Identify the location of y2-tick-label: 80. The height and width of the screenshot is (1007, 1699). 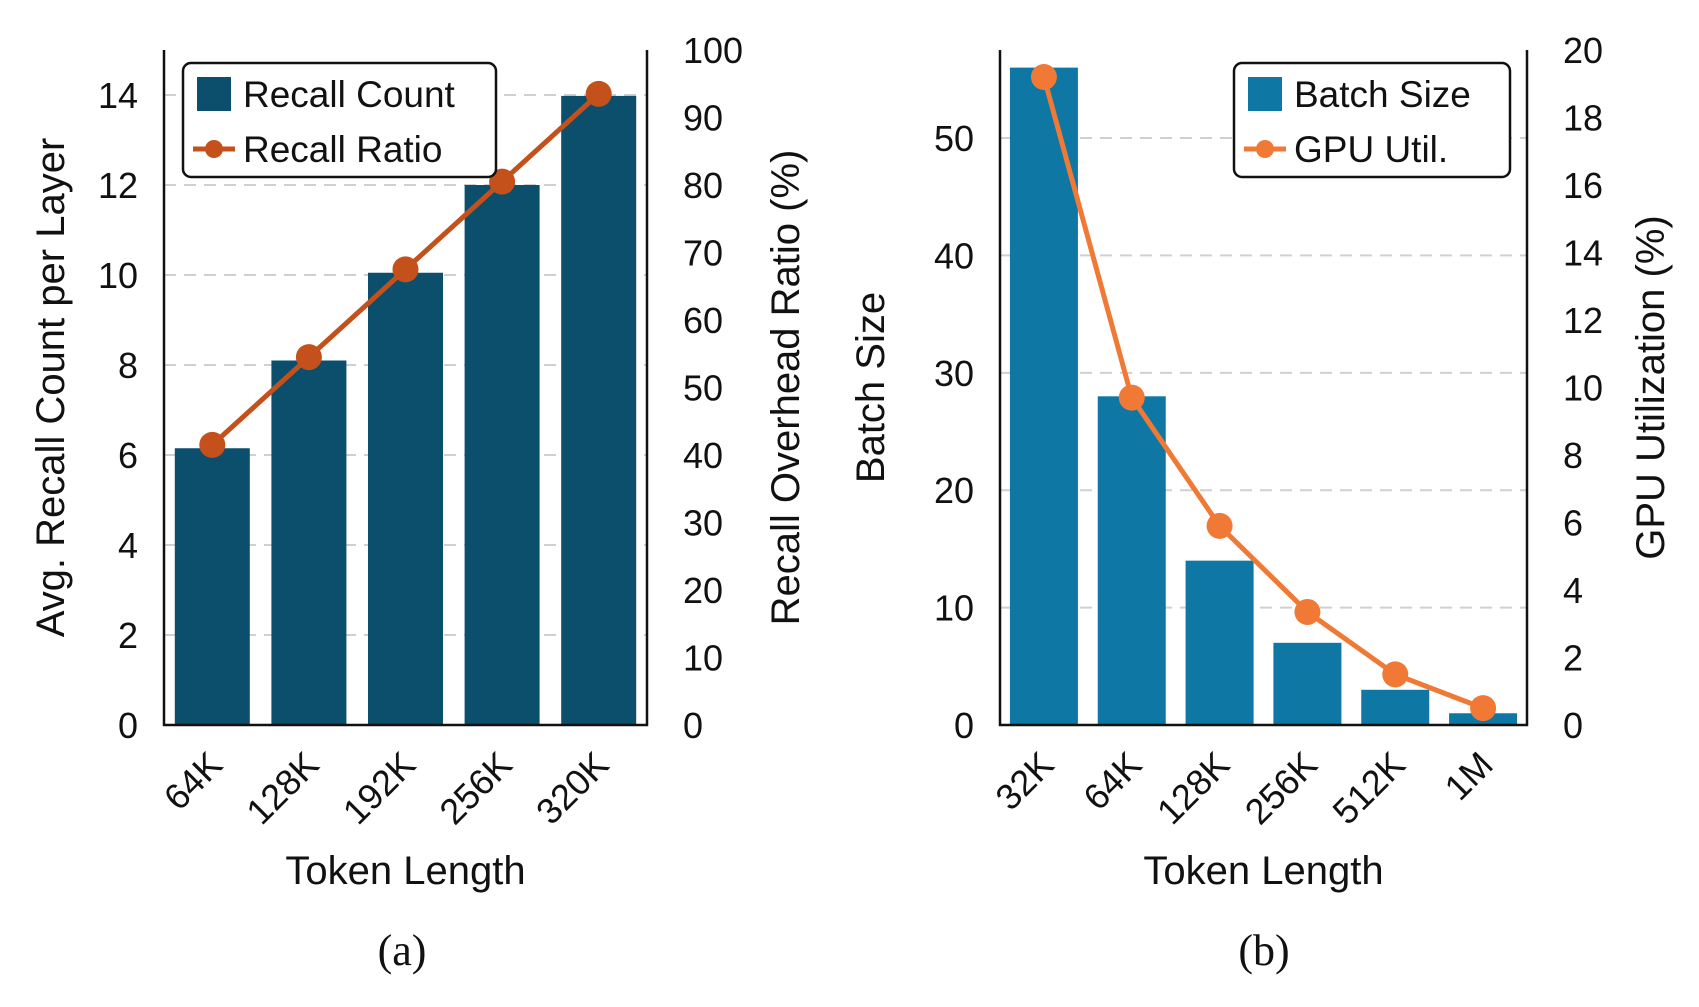
(703, 185).